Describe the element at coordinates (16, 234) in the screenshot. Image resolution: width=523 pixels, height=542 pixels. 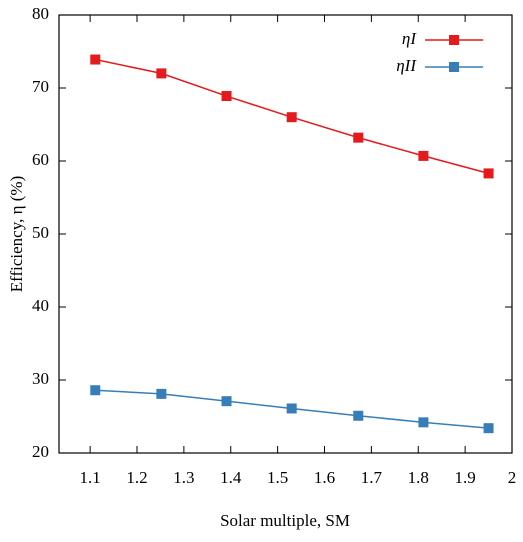
I see `y-axis-label: Efficiency, η (%)` at that location.